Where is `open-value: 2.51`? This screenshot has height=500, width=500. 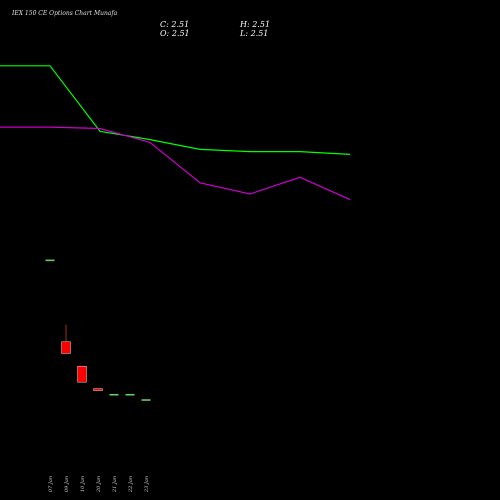
open-value: 2.51 is located at coordinates (180, 33).